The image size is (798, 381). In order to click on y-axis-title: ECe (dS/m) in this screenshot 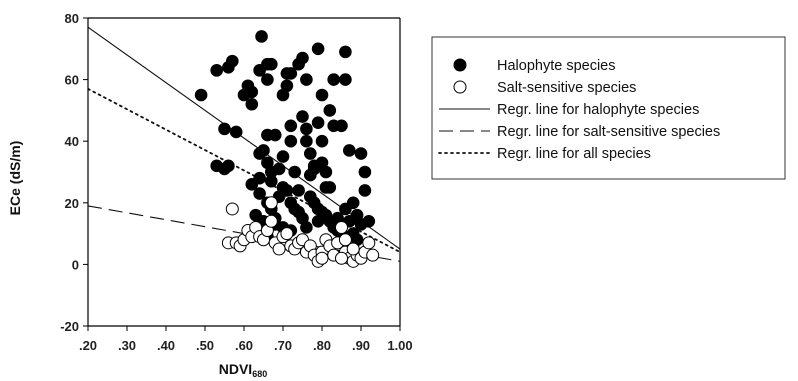, I will do `click(15, 178)`.